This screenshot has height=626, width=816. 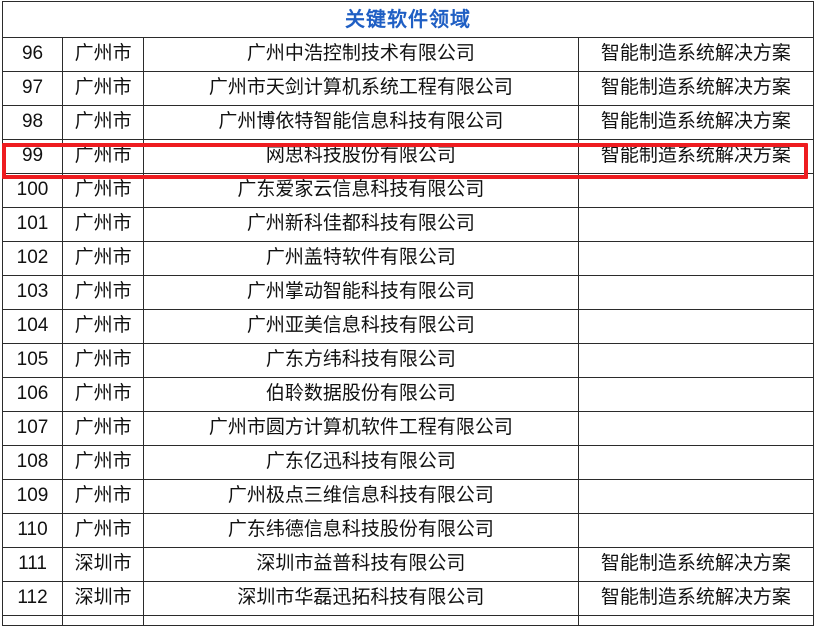 What do you see at coordinates (361, 428) in the screenshot?
I see `cell-company-name: 广州市圆方计算机软件工程有限公司` at bounding box center [361, 428].